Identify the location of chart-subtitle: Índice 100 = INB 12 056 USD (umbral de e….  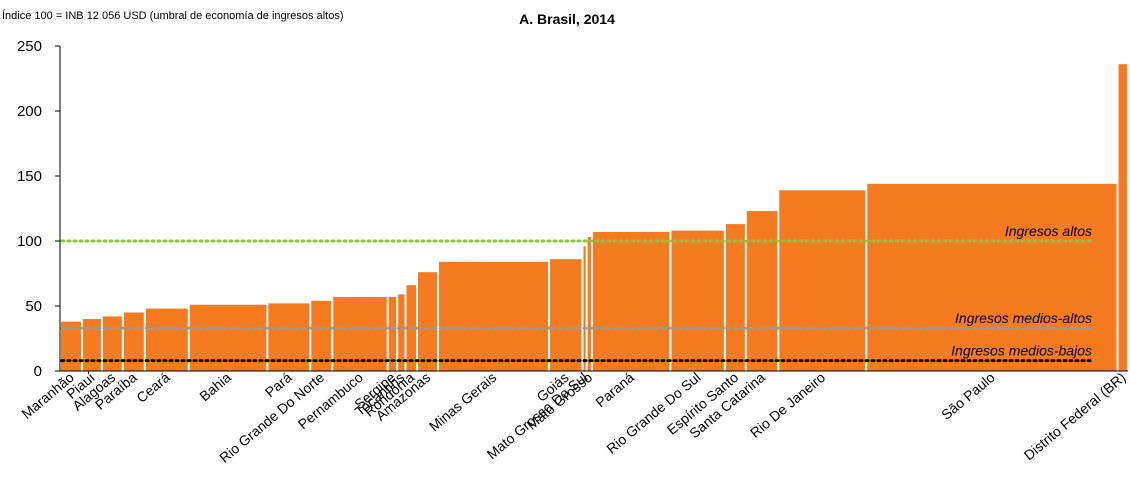
(173, 15).